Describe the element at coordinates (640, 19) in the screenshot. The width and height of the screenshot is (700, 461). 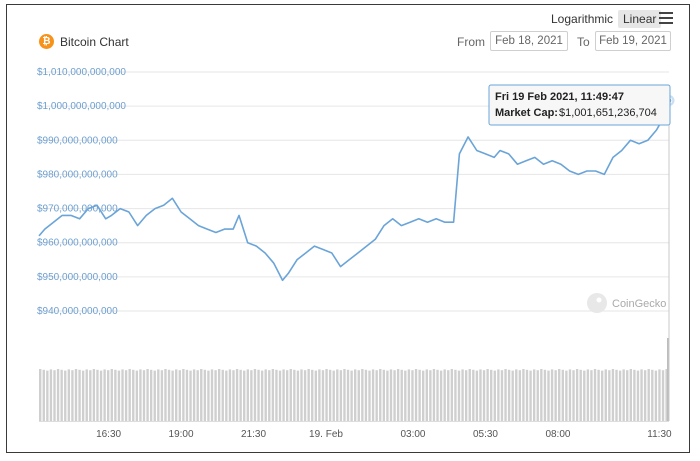
I see `linear-scale-button: Linear` at that location.